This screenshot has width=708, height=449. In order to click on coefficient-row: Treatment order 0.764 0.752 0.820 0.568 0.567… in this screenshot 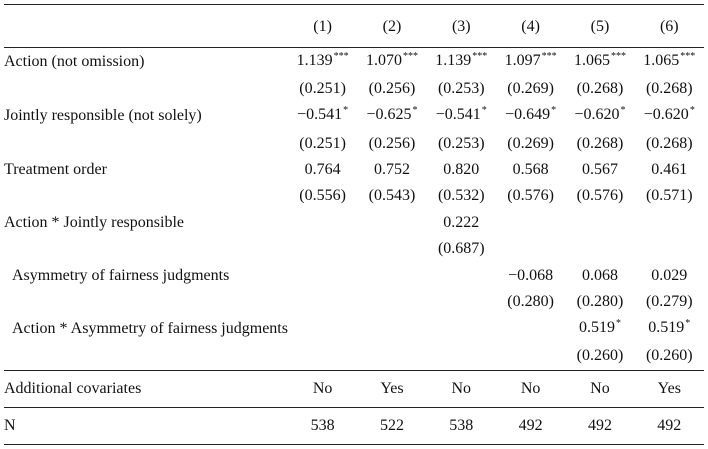, I will do `click(354, 170)`.